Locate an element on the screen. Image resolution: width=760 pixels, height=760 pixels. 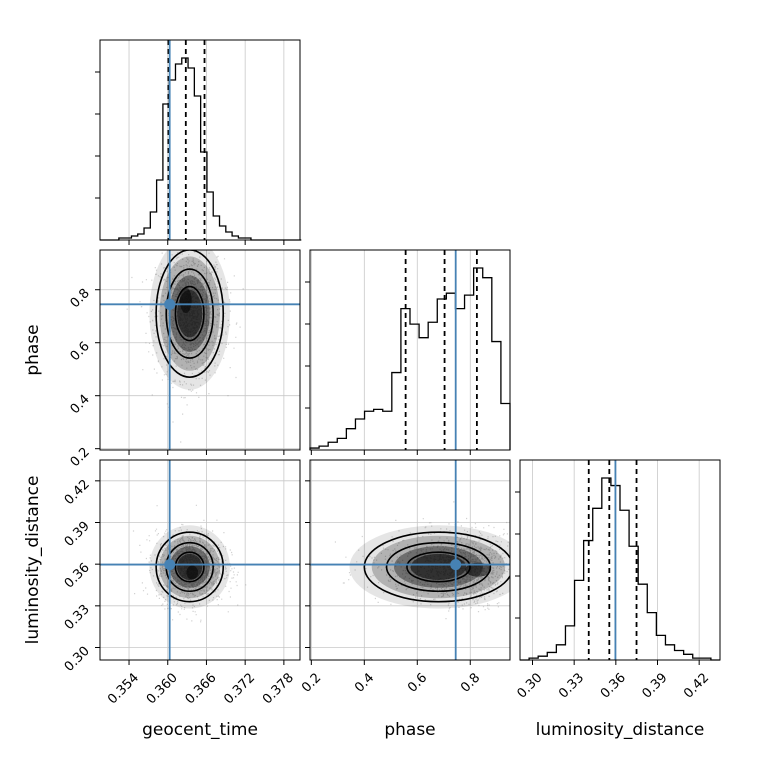
density-peak-geocent-time-vs-luminosity-distance is located at coordinates (192, 572).